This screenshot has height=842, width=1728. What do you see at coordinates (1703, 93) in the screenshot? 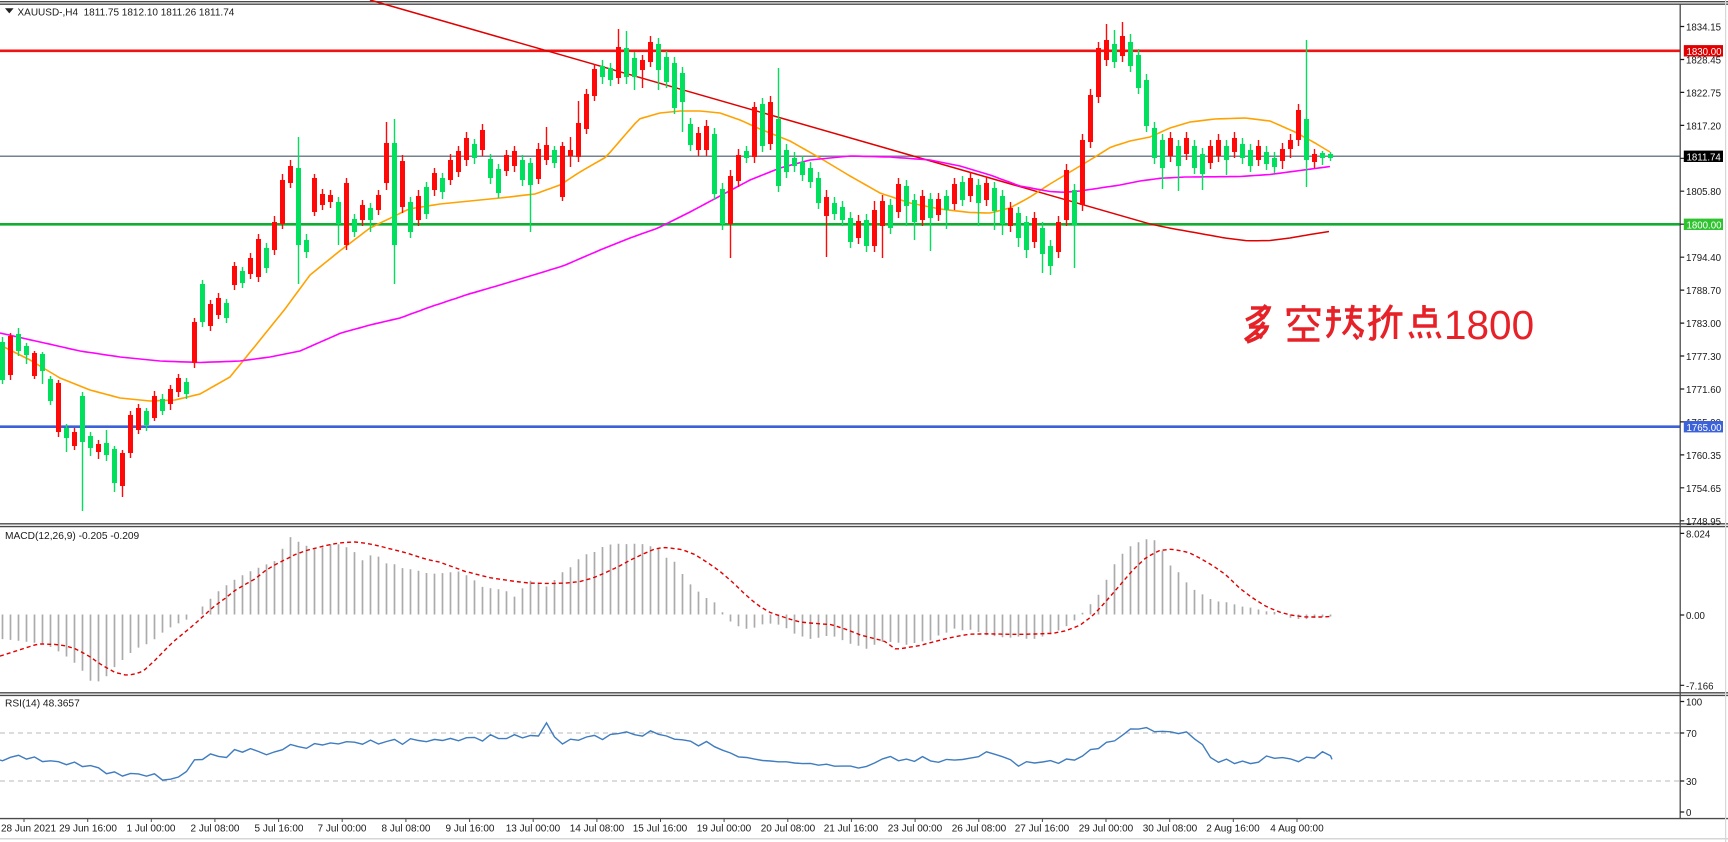
I see `svg-text: 1822.75` at bounding box center [1703, 93].